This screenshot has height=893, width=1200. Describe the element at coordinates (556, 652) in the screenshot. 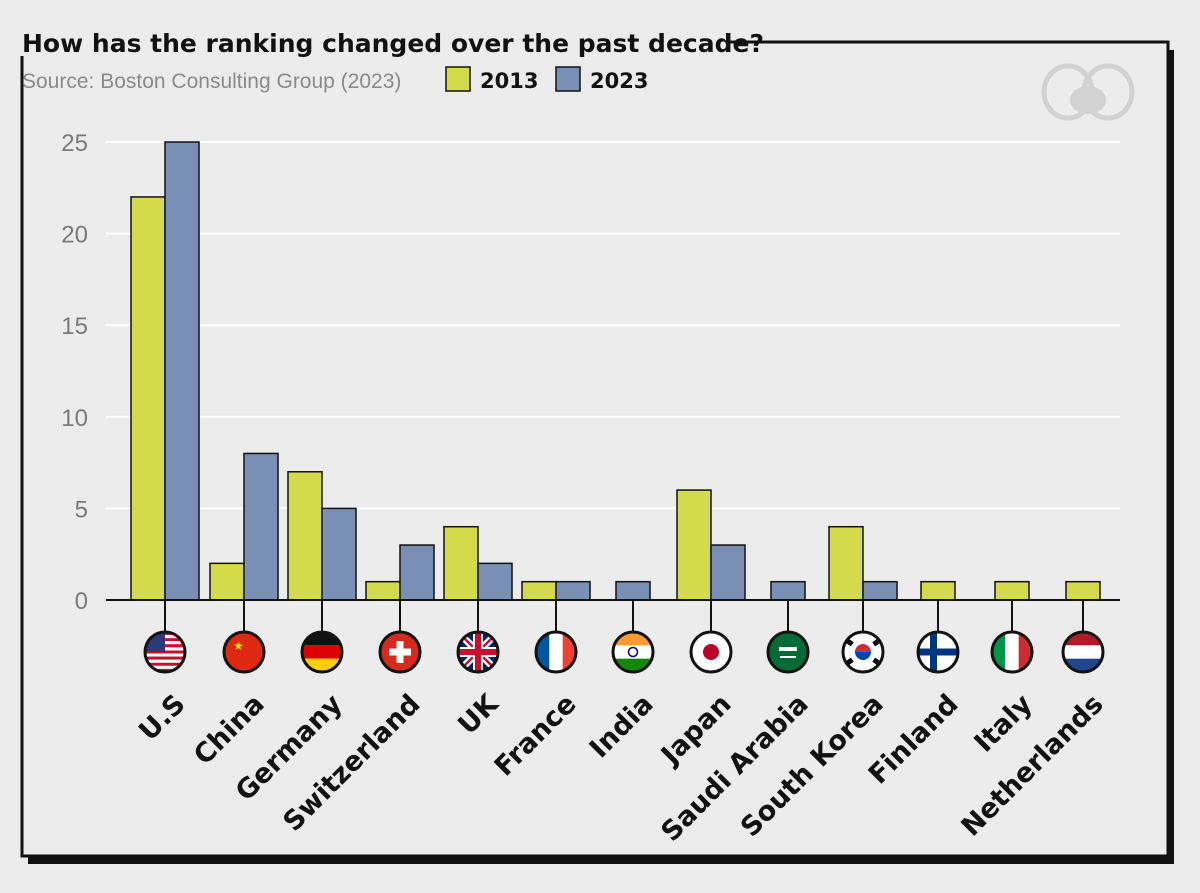

I see `france-flag-icon` at that location.